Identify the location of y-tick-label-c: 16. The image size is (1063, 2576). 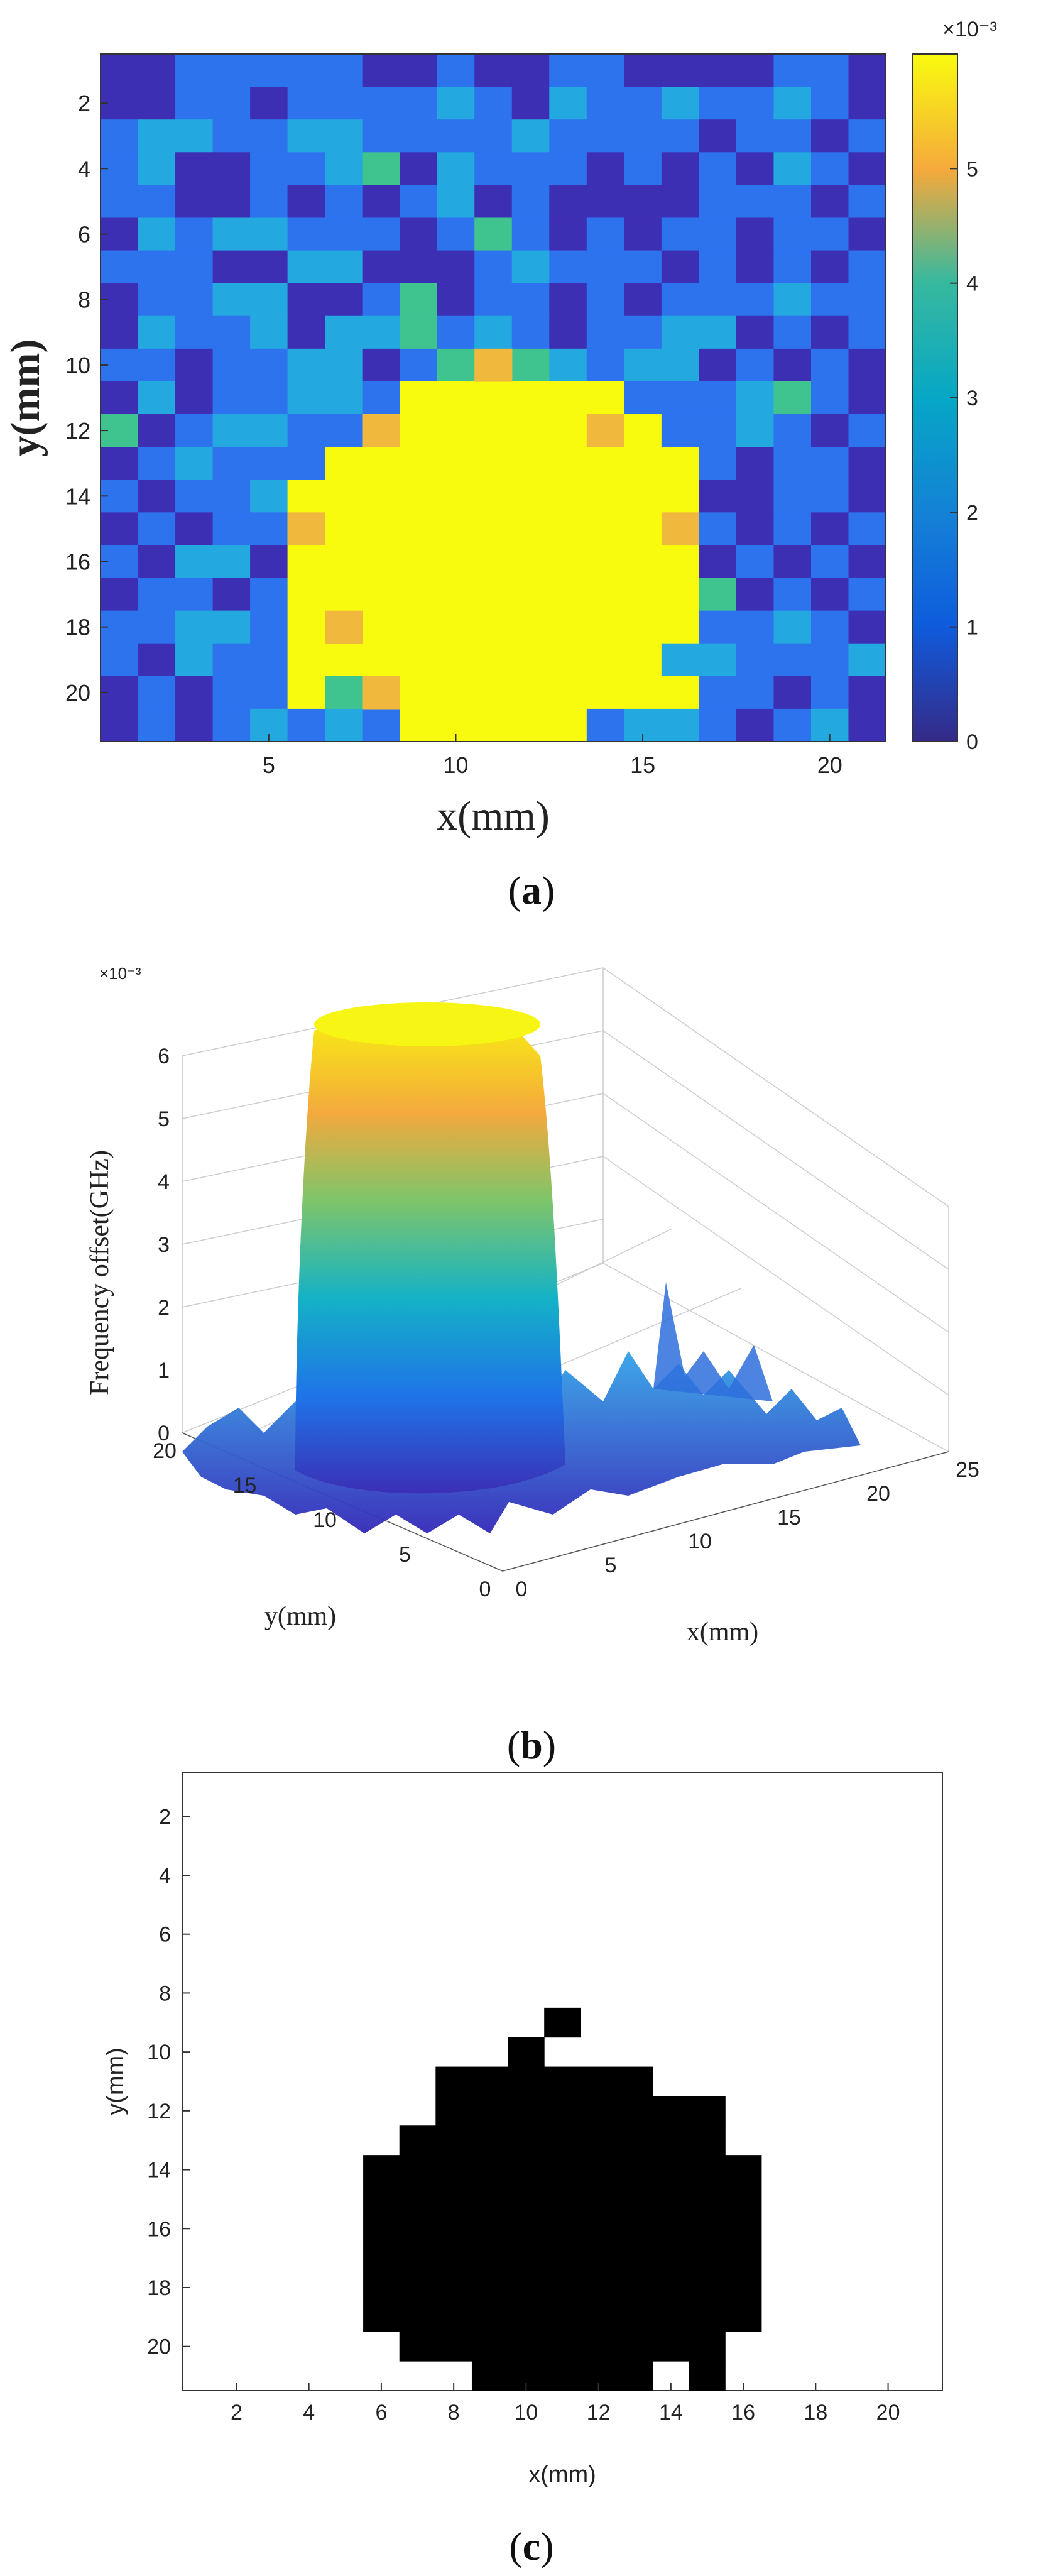
(159, 2229).